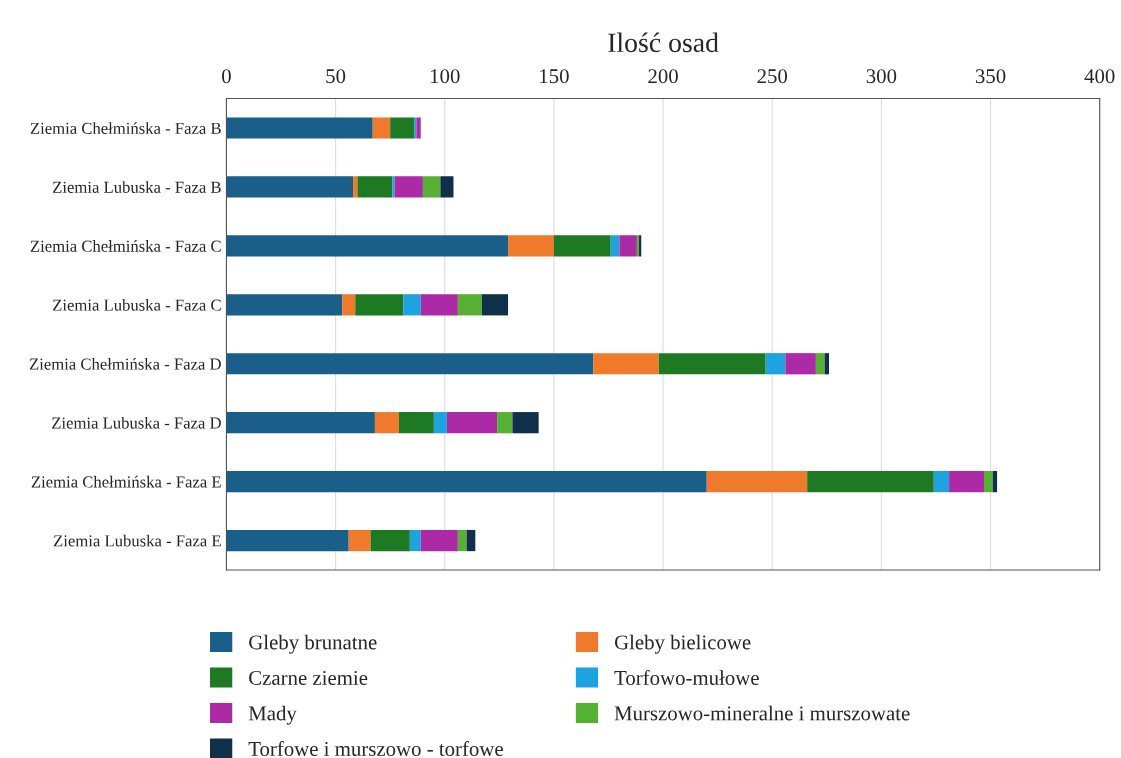 Image resolution: width=1121 pixels, height=758 pixels. I want to click on x-tick-label: 400, so click(1099, 76).